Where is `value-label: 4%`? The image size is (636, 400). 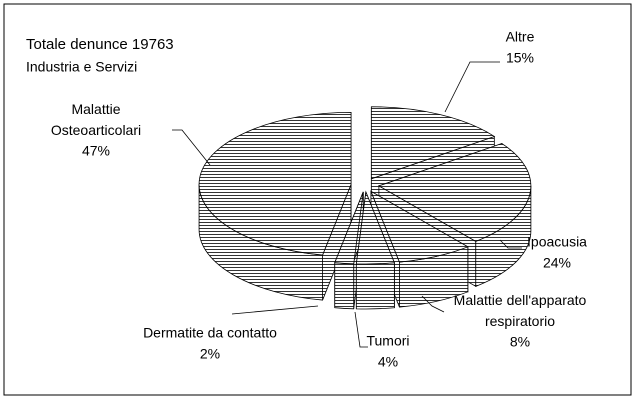
value-label: 4% is located at coordinates (388, 362).